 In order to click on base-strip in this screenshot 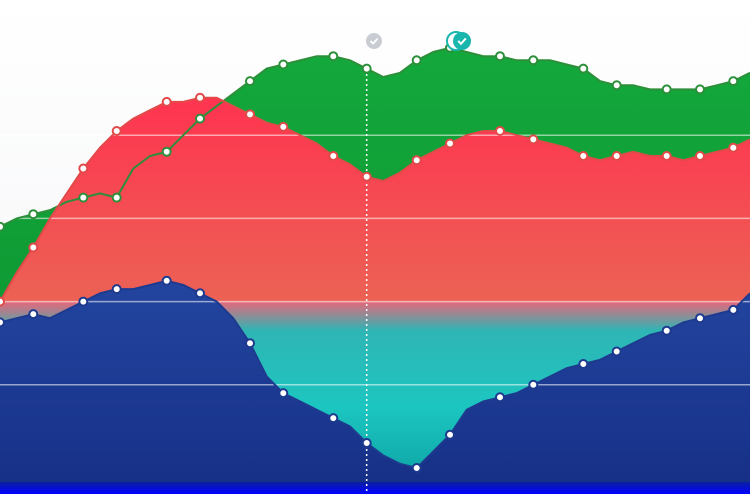, I will do `click(375, 488)`.